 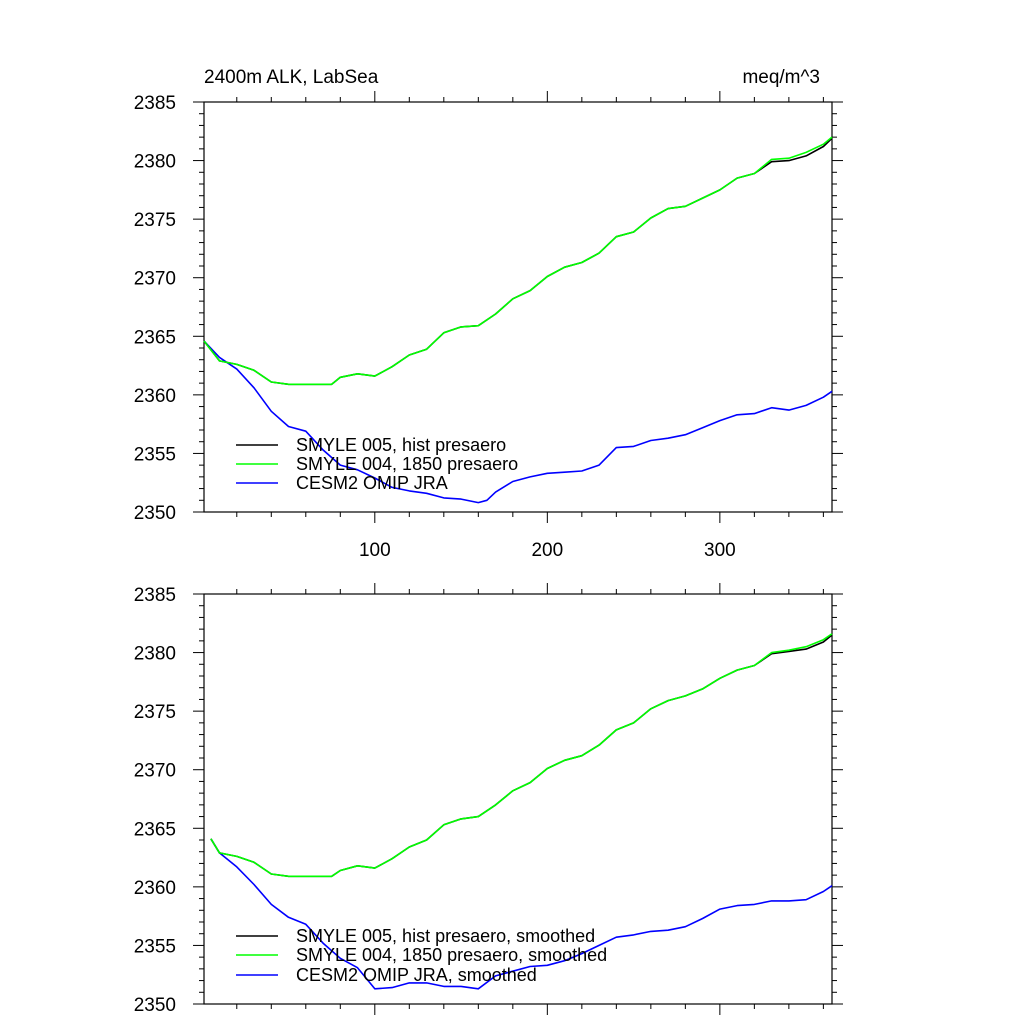 I want to click on top-legend-label: CESM2 OMIP JRA, so click(x=372, y=483).